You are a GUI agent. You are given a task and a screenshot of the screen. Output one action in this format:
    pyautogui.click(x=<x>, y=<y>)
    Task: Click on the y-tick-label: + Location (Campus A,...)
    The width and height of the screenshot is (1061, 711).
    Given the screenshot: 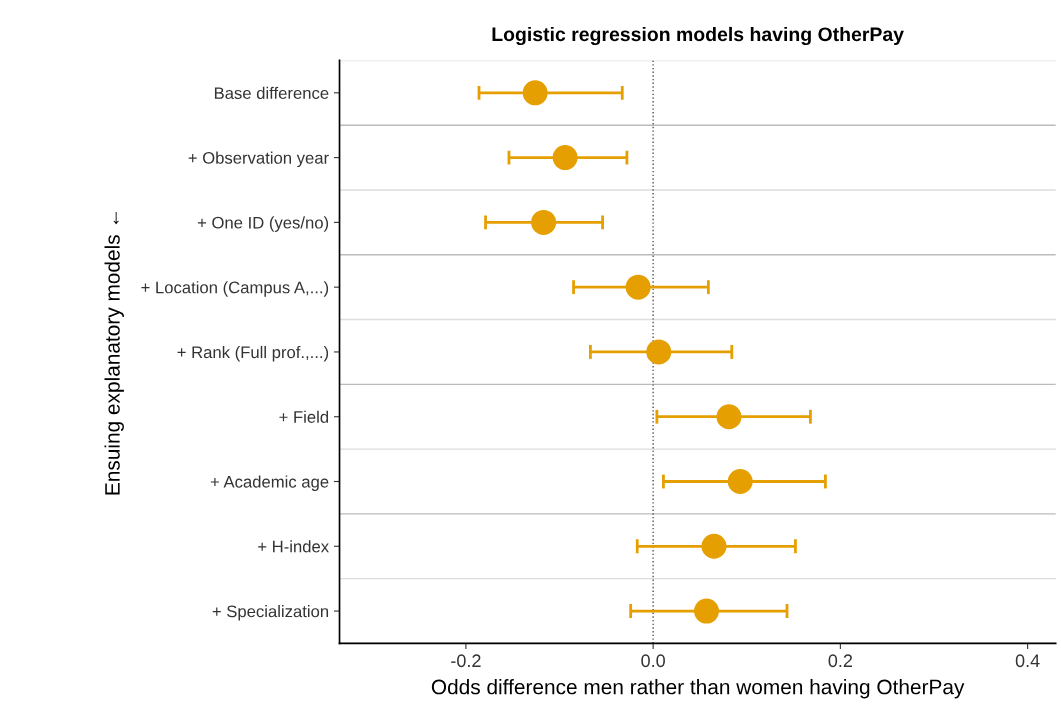 What is the action you would take?
    pyautogui.click(x=235, y=289)
    